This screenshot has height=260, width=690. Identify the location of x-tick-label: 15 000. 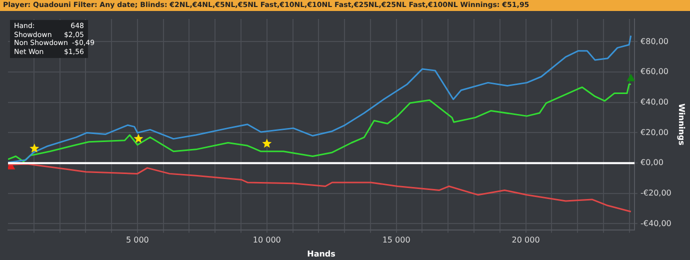
(396, 240).